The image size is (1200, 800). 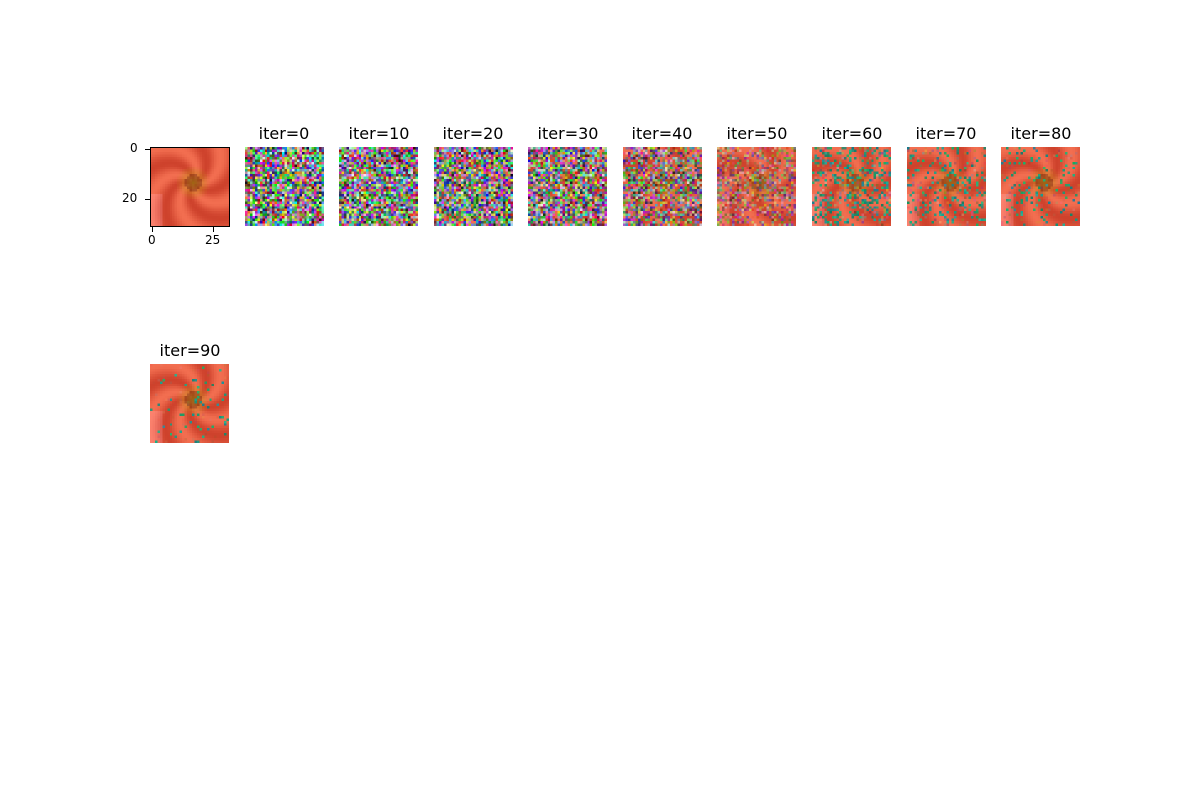 What do you see at coordinates (379, 133) in the screenshot?
I see `panel-title: iter=10` at bounding box center [379, 133].